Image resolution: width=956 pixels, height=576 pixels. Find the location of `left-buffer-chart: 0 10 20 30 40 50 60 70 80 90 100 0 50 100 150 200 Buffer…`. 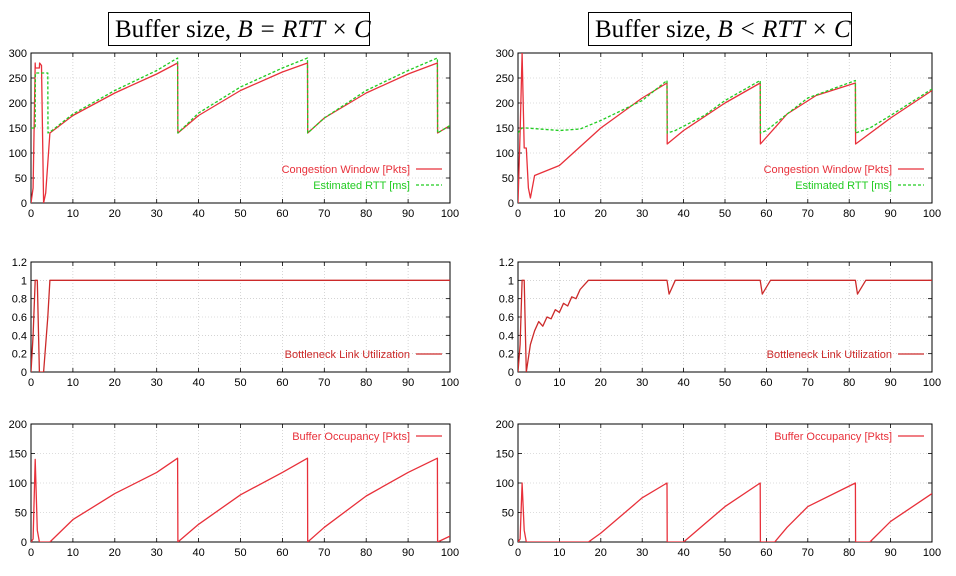

left-buffer-chart: 0 10 20 30 40 50 60 70 80 90 100 0 50 100 150 200 Buffer… is located at coordinates (234, 489).